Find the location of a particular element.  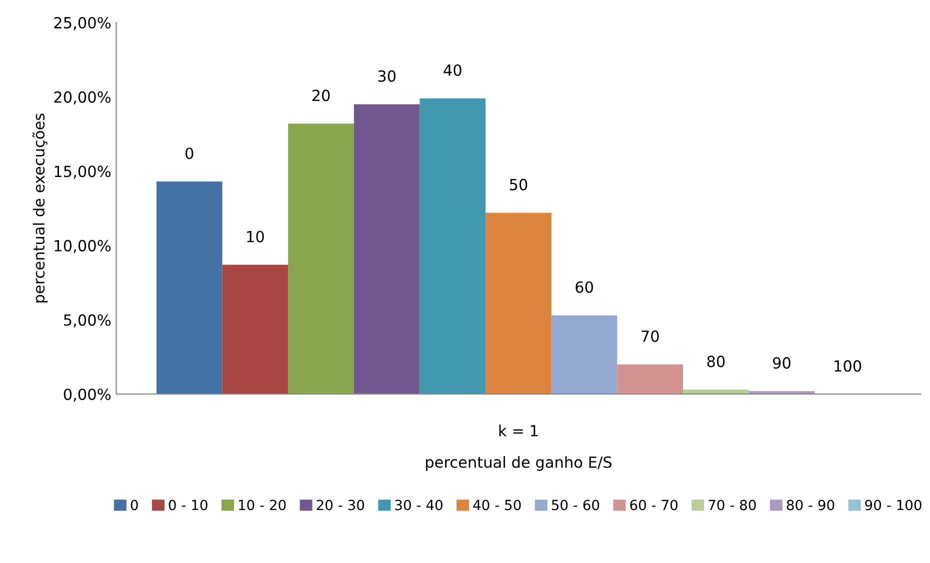

y-tick-label: 5,00% is located at coordinates (87, 321).